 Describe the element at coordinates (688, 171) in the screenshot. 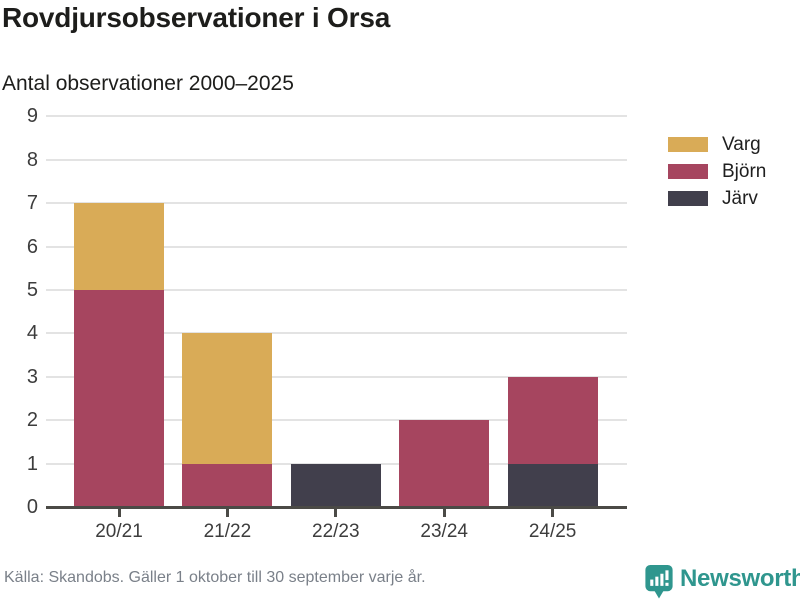

I see `legend-swatch-björn` at that location.